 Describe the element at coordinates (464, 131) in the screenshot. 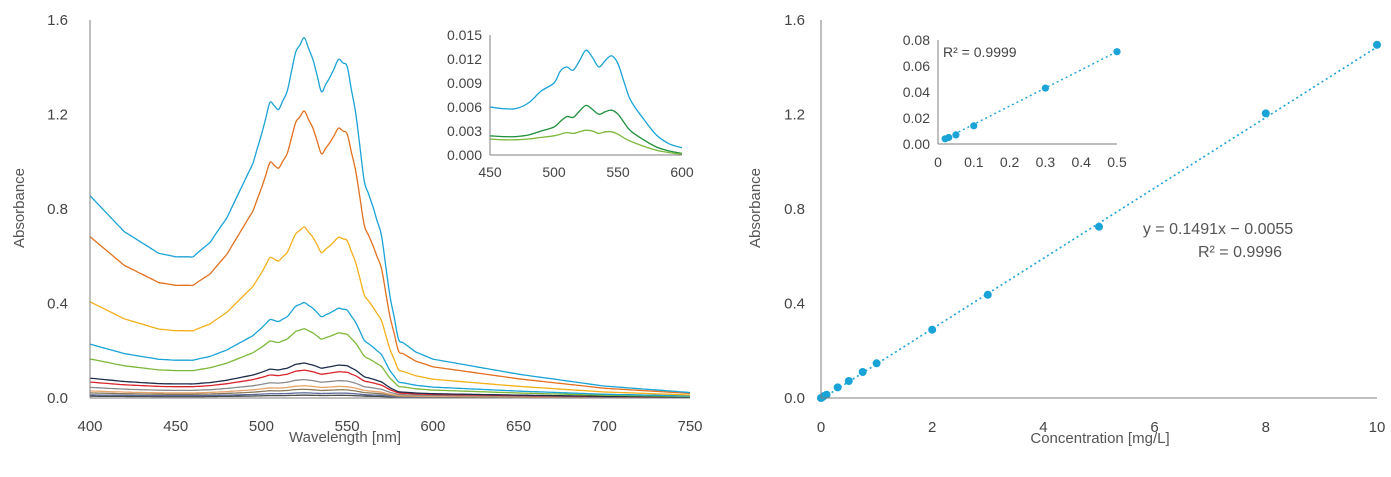

I see `spectra-inset-y-tick-1: 0.003` at that location.